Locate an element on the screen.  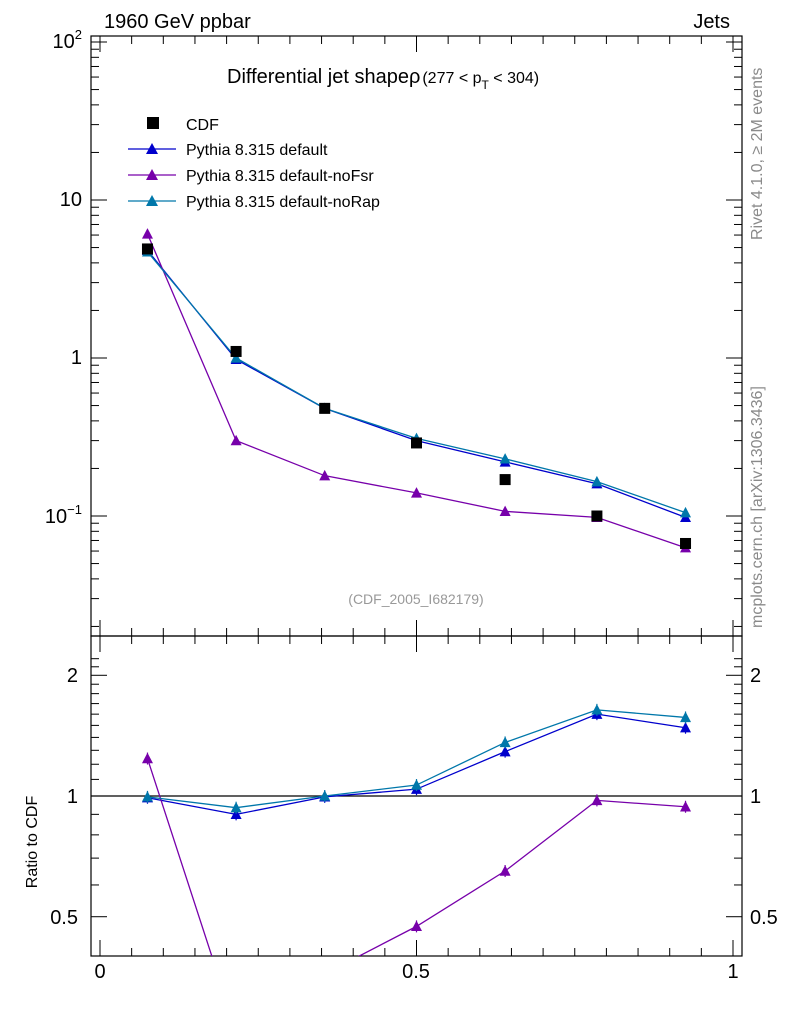
xtick-labels: 0 0.5 1 is located at coordinates (416, 972).